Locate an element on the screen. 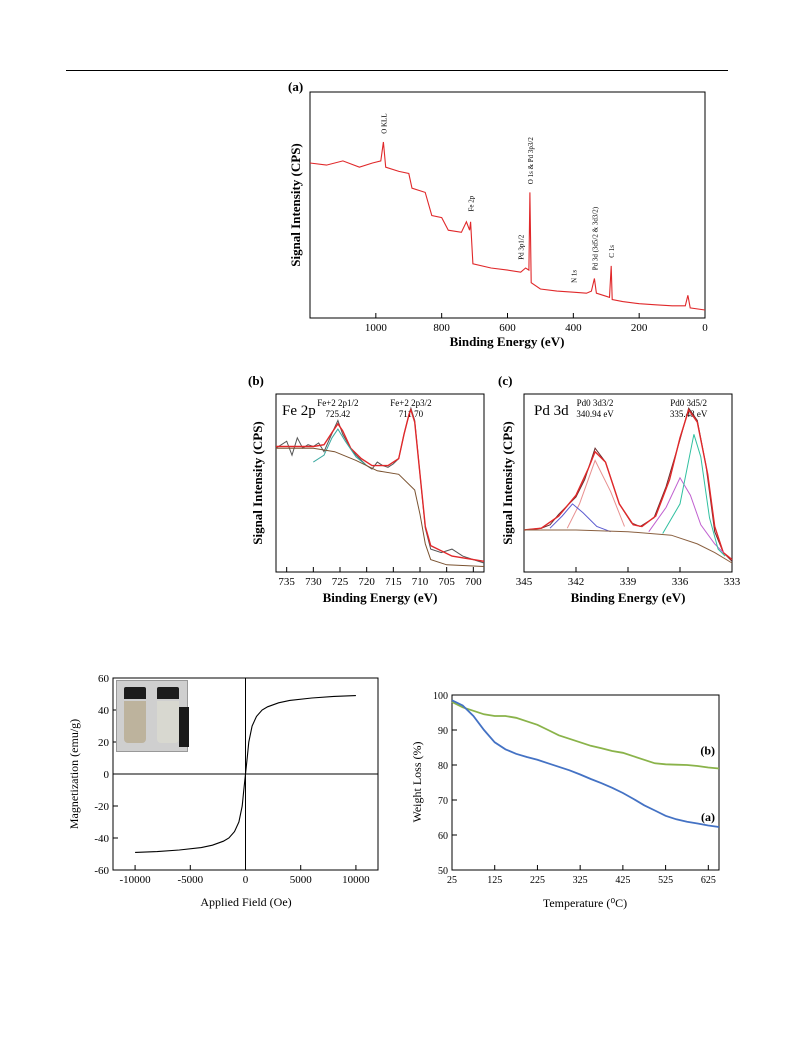  x-tick-label: 342 is located at coordinates (576, 582).